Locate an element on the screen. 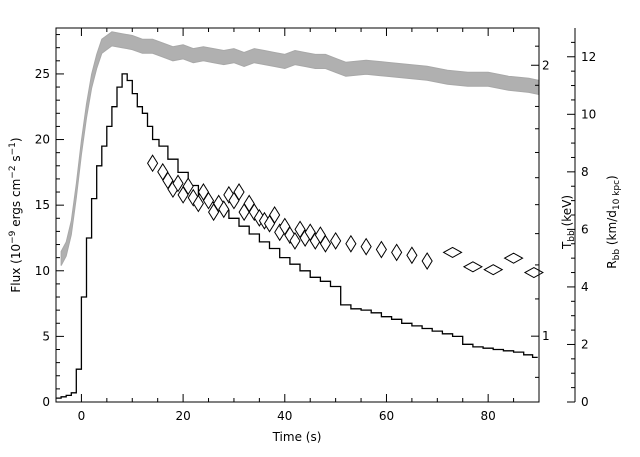 The width and height of the screenshot is (640, 457). left-y-tick-label: 15 is located at coordinates (42, 205).